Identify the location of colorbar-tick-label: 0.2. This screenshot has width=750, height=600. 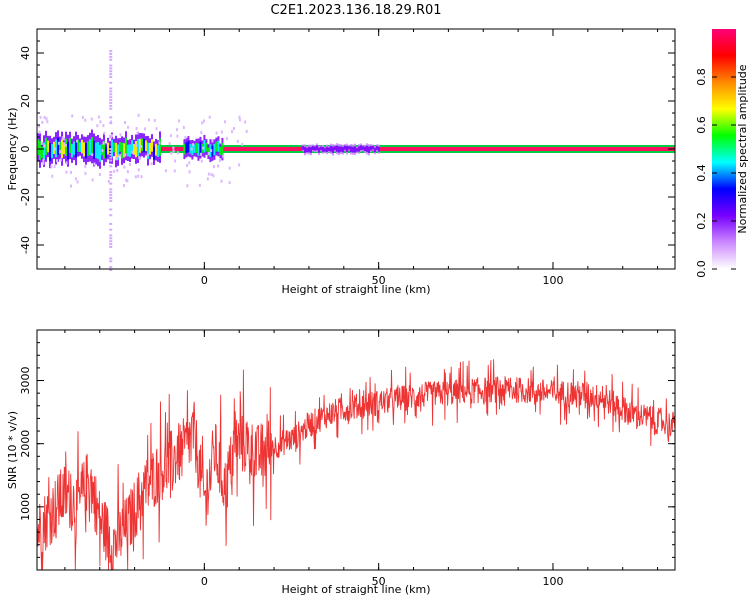
(701, 221).